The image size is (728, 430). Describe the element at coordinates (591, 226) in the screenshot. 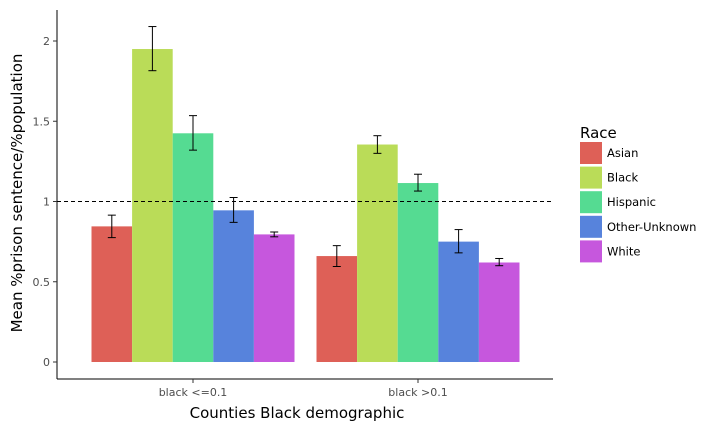

I see `legend-swatch-other-unknown` at that location.